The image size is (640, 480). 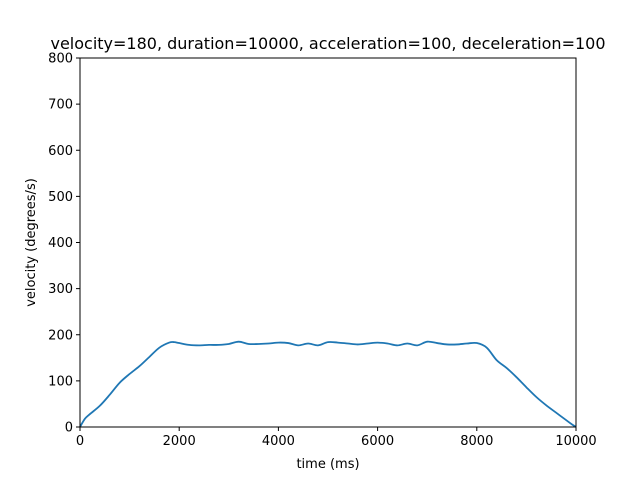 I want to click on series-line, so click(x=328, y=384).